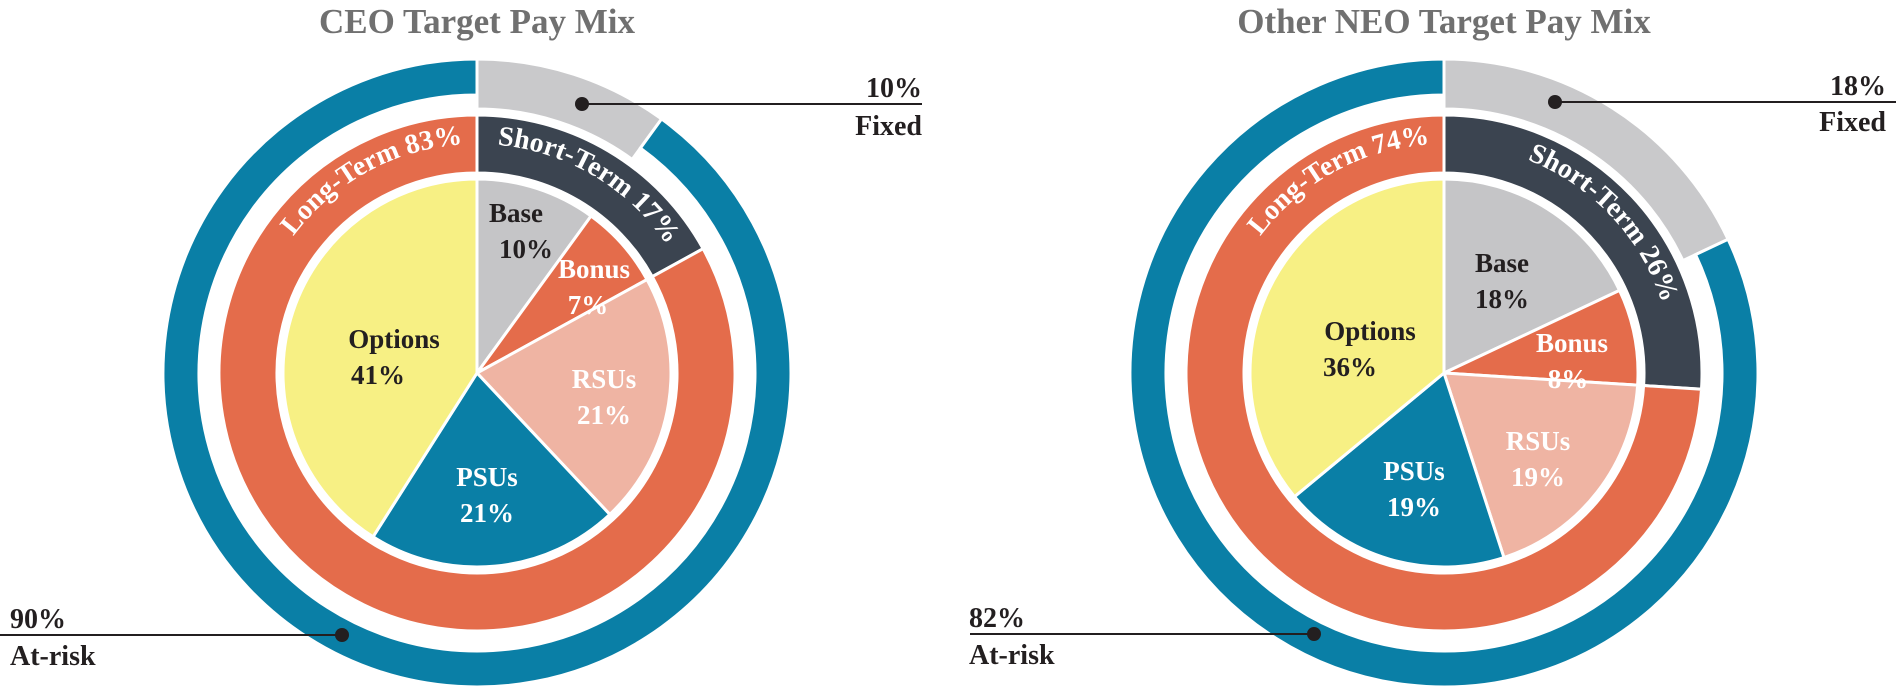 The width and height of the screenshot is (1896, 693). What do you see at coordinates (997, 618) in the screenshot?
I see `at-risk-percent-label: 82%` at bounding box center [997, 618].